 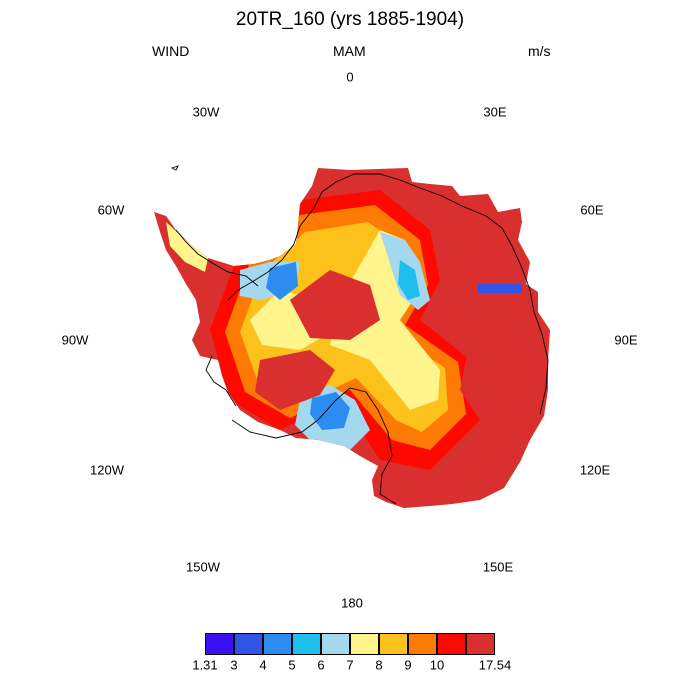 What do you see at coordinates (379, 665) in the screenshot?
I see `colorbar-label: 8` at bounding box center [379, 665].